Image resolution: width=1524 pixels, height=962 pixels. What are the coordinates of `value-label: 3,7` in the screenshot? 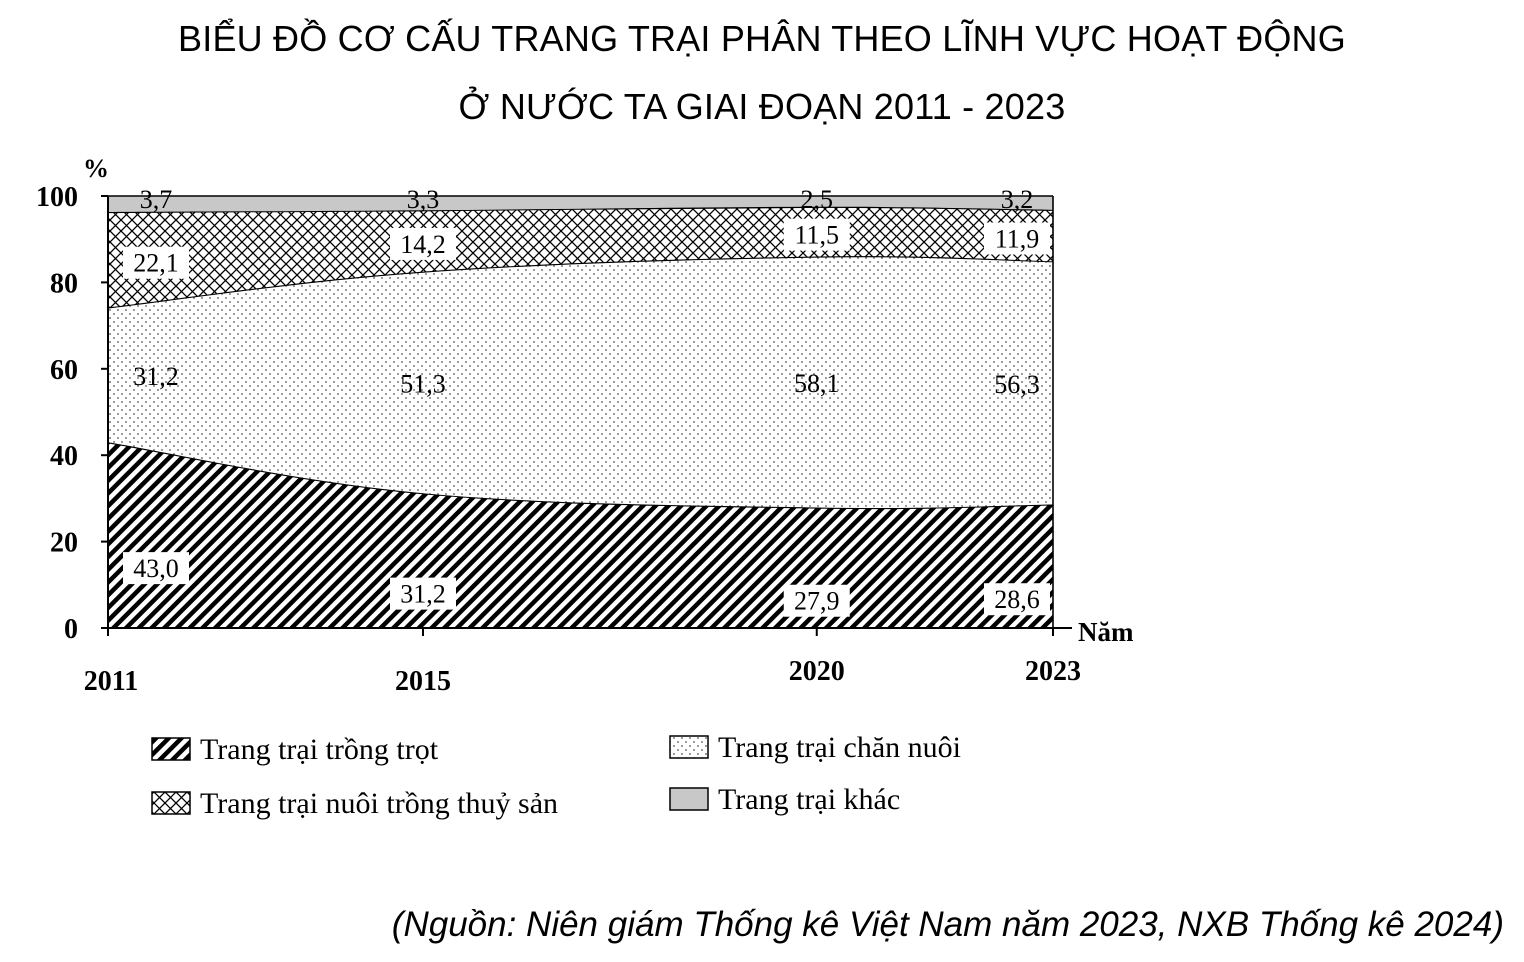 It's located at (156, 199).